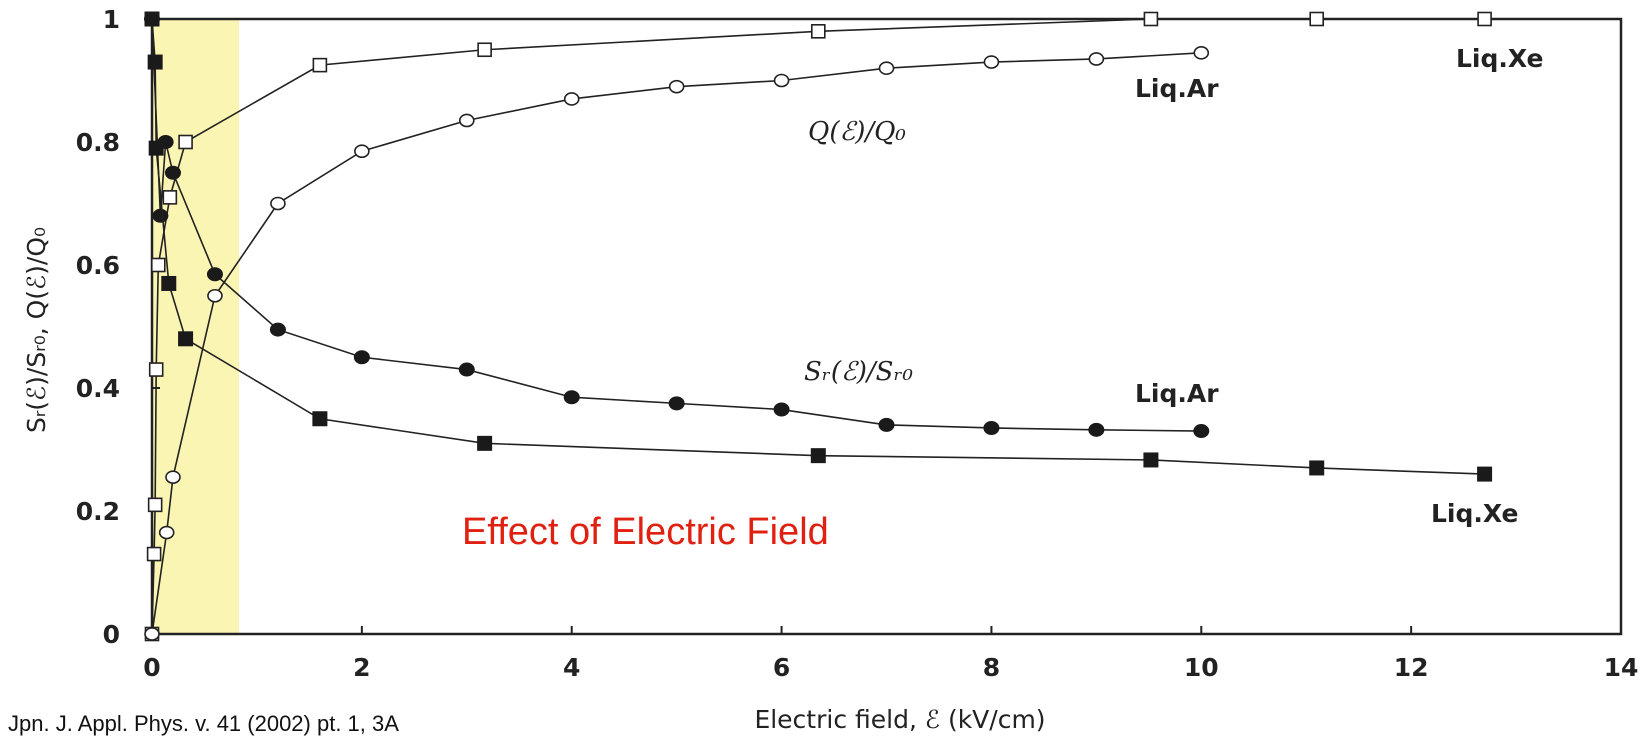 The width and height of the screenshot is (1641, 736). Describe the element at coordinates (991, 667) in the screenshot. I see `x-tick-label: 8` at that location.